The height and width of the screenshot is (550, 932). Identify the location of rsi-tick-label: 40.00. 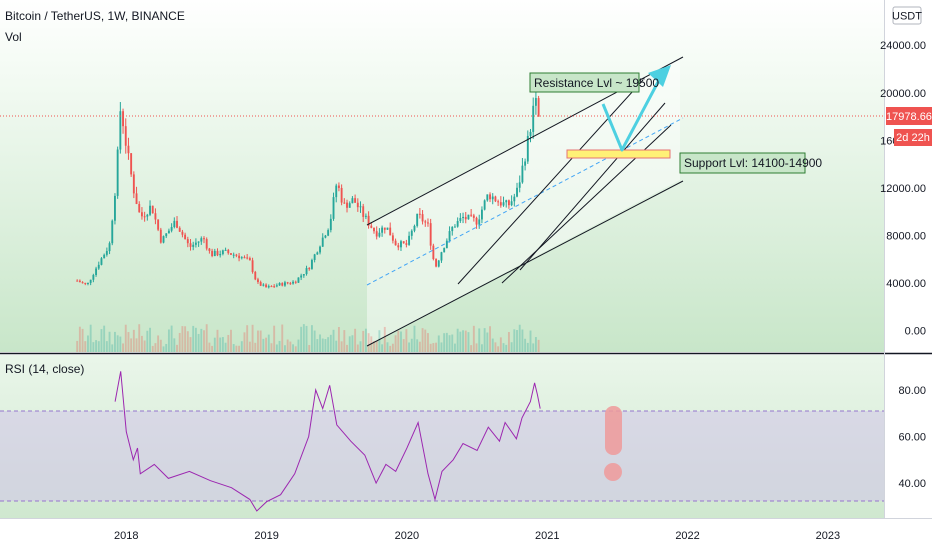
(912, 484).